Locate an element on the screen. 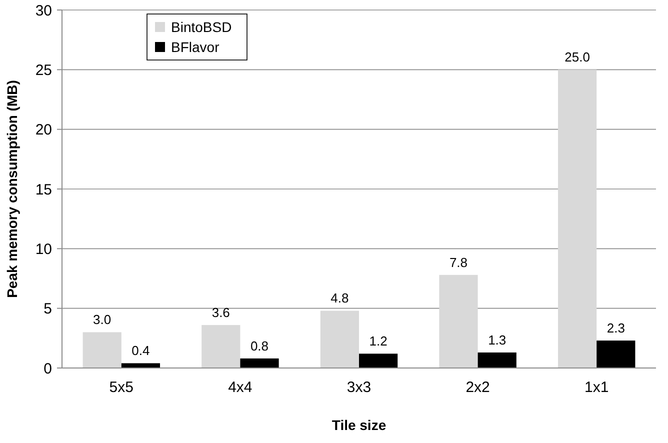 This screenshot has width=668, height=443. text: 7.8 is located at coordinates (458, 262).